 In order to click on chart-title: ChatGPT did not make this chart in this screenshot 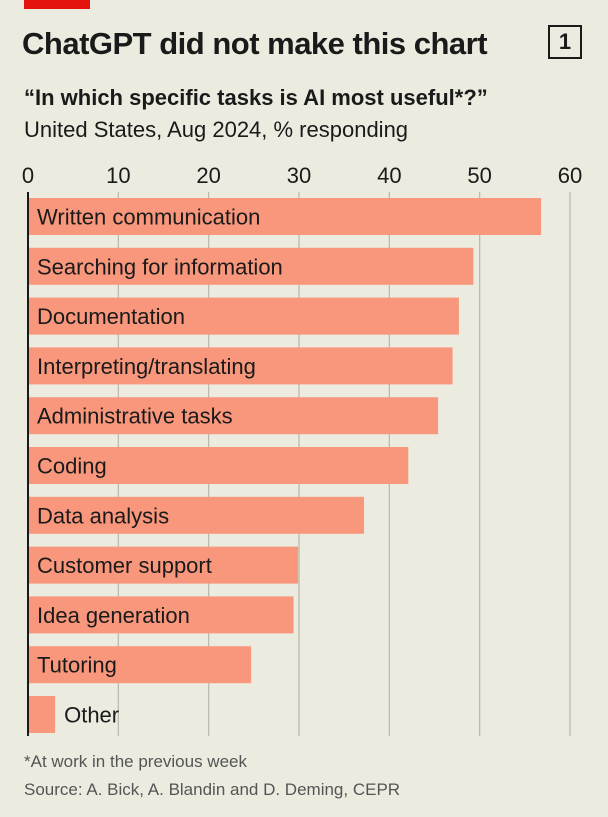, I will do `click(255, 43)`.